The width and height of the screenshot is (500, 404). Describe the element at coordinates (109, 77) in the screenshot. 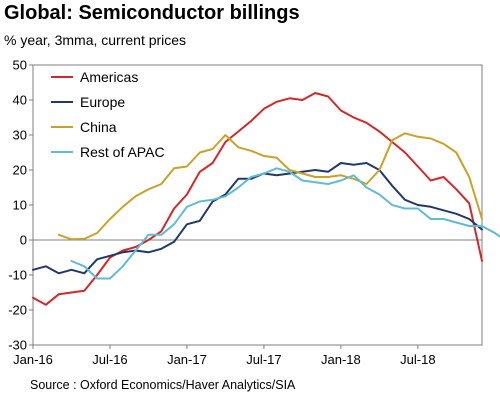

I see `legend-label-americas: Americas` at that location.